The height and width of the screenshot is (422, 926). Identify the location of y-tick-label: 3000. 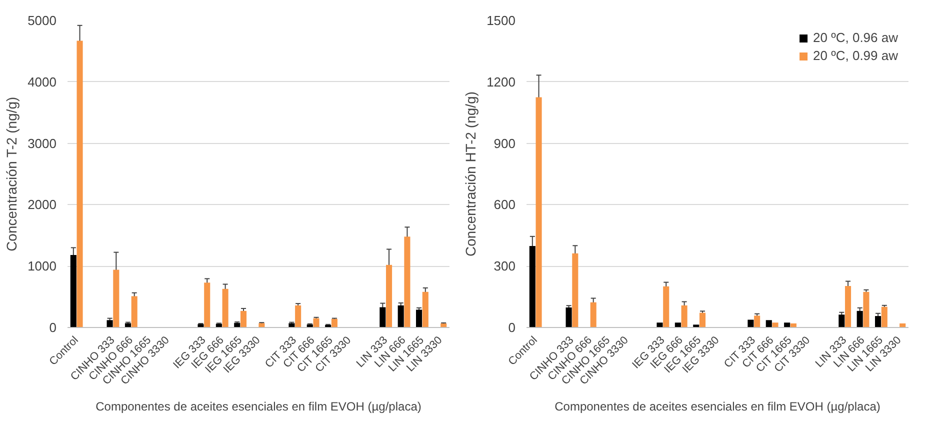
(42, 143).